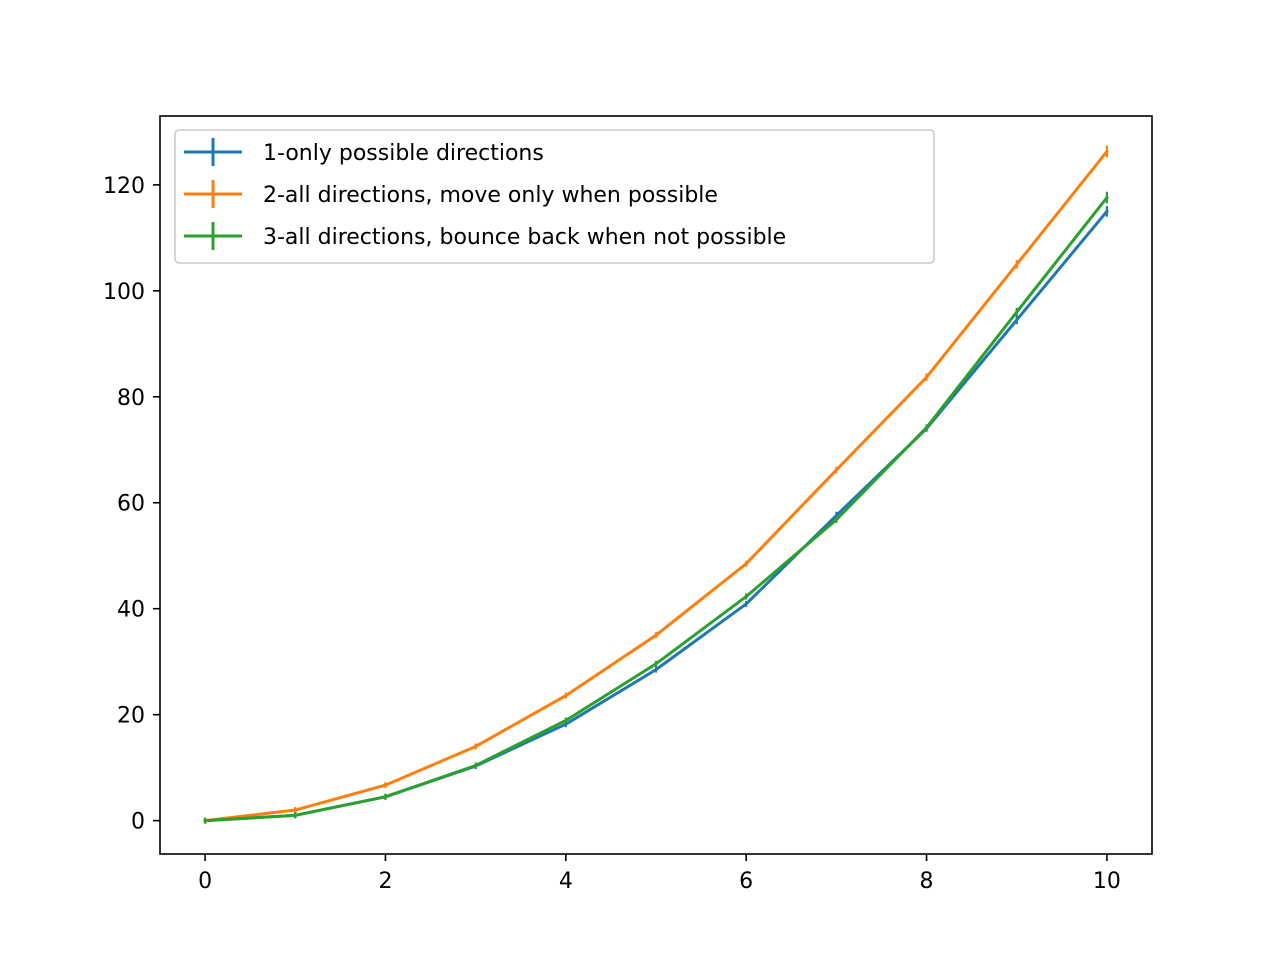 The image size is (1280, 960). Describe the element at coordinates (385, 881) in the screenshot. I see `x-tick-label: 2` at that location.